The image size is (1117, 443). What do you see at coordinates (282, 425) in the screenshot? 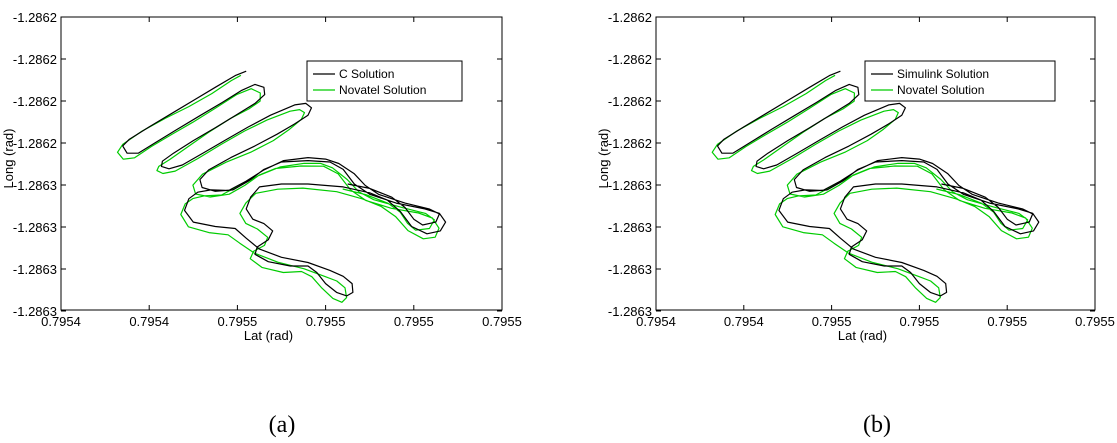
I see `panel-caption: (a)` at bounding box center [282, 425].